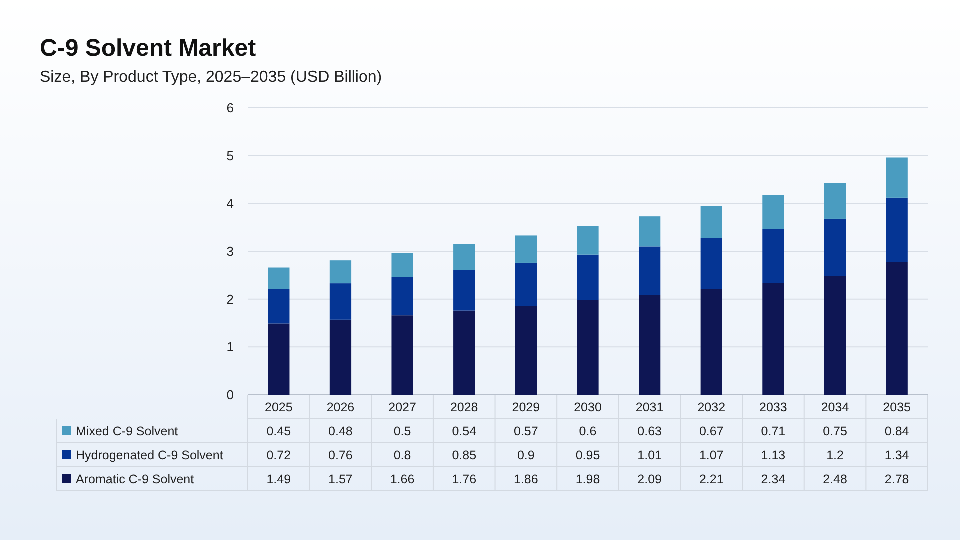 The image size is (960, 540). I want to click on data-label: 0.67, so click(711, 431).